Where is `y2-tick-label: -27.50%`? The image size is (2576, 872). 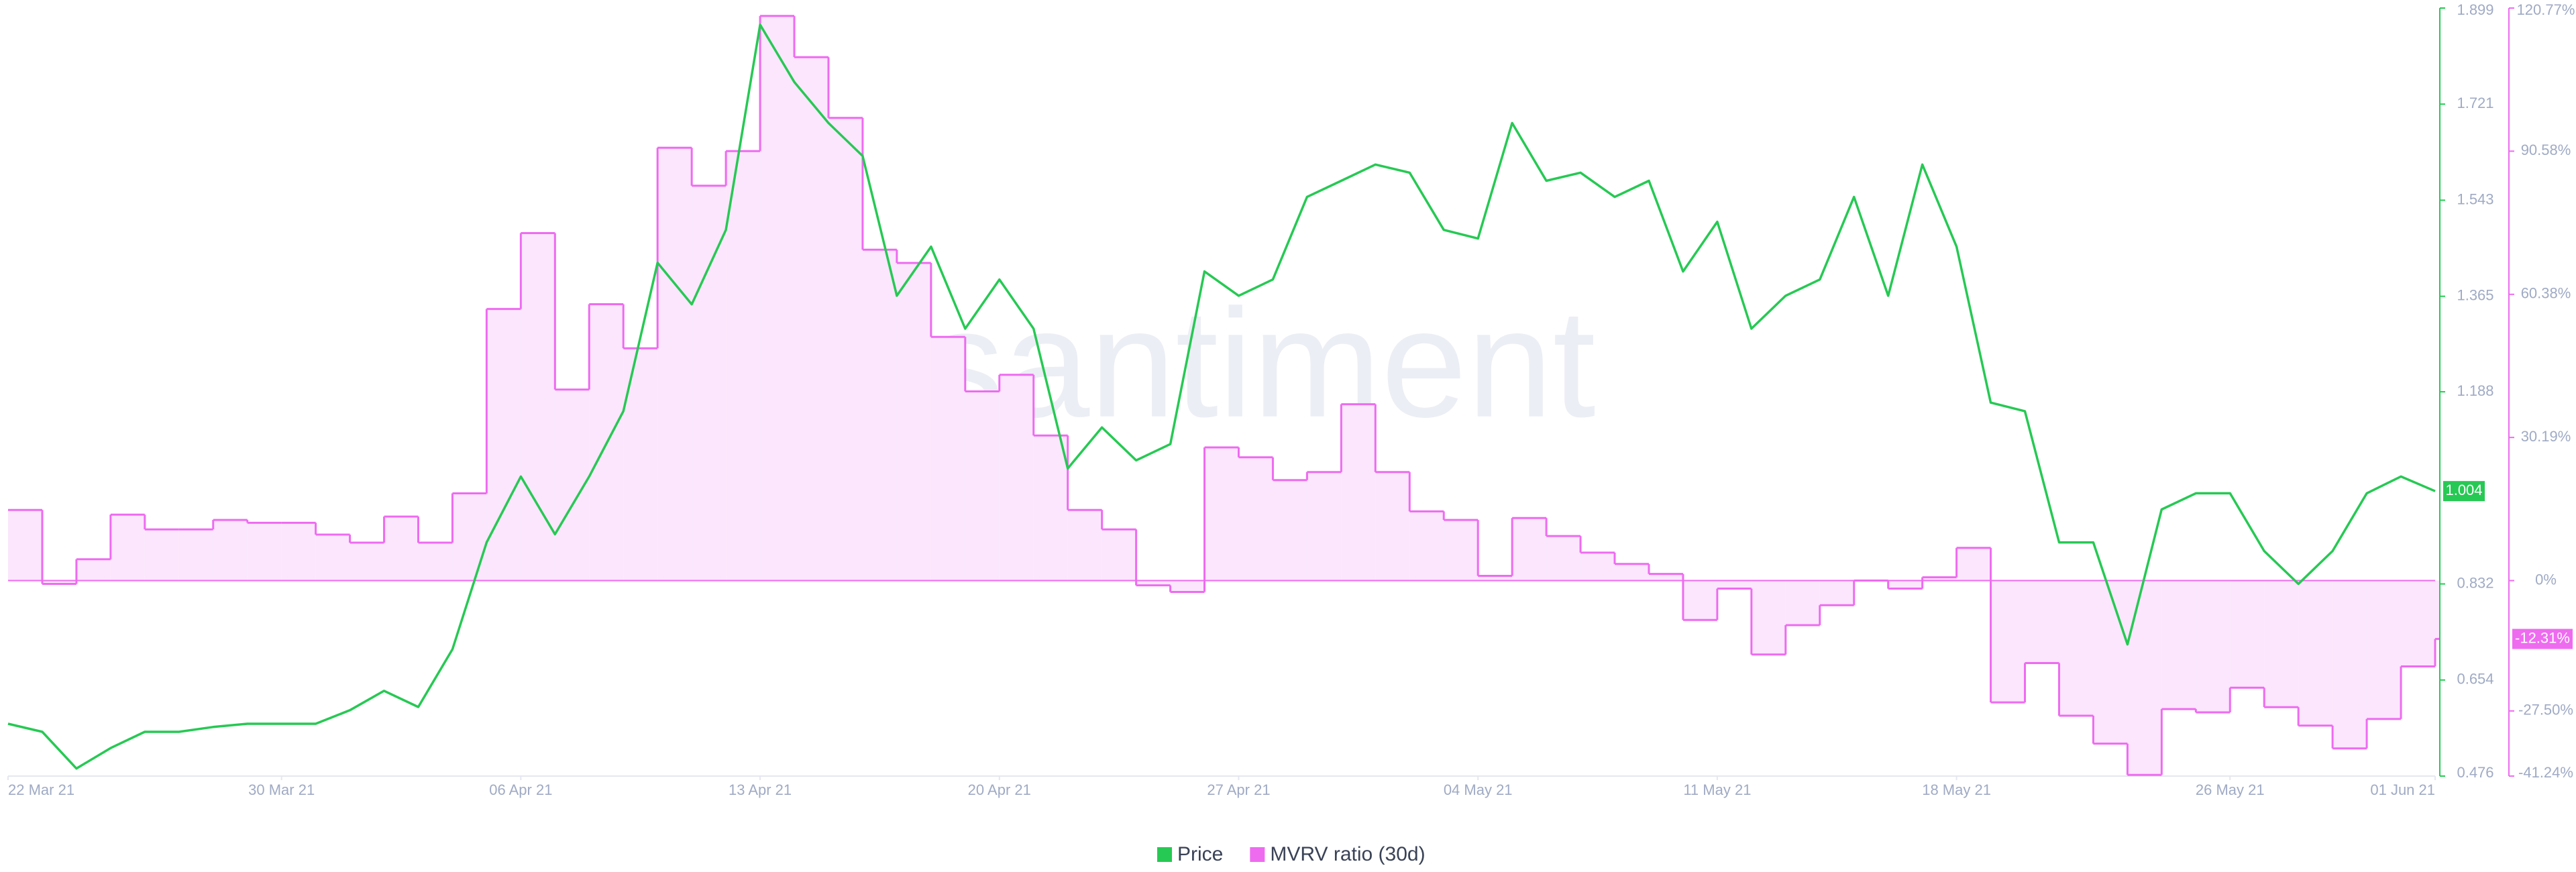 y2-tick-label: -27.50% is located at coordinates (2545, 710).